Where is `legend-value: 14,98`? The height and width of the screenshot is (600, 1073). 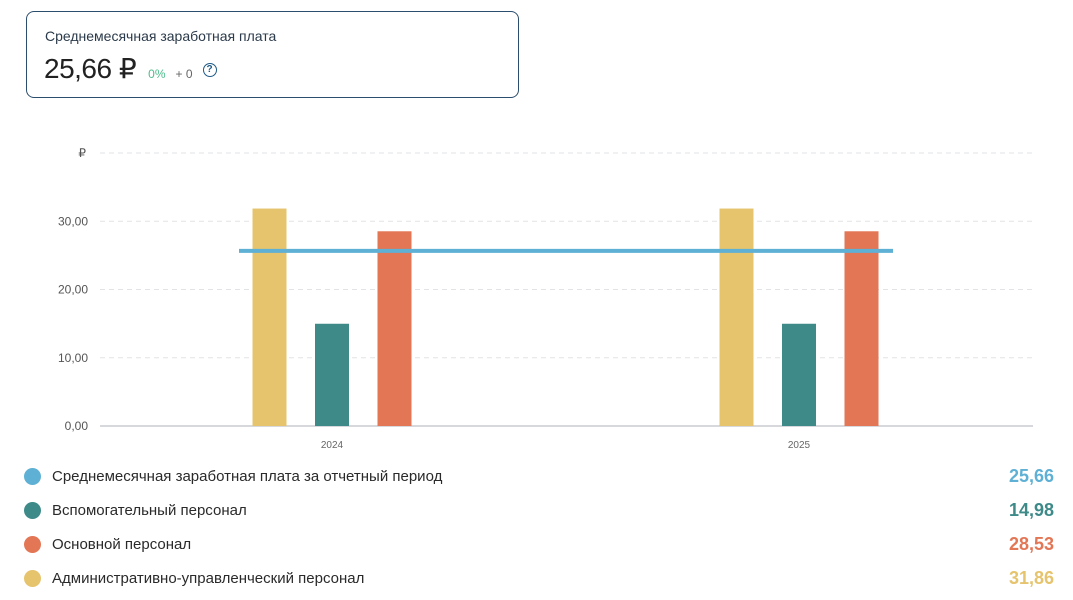 legend-value: 14,98 is located at coordinates (1031, 509).